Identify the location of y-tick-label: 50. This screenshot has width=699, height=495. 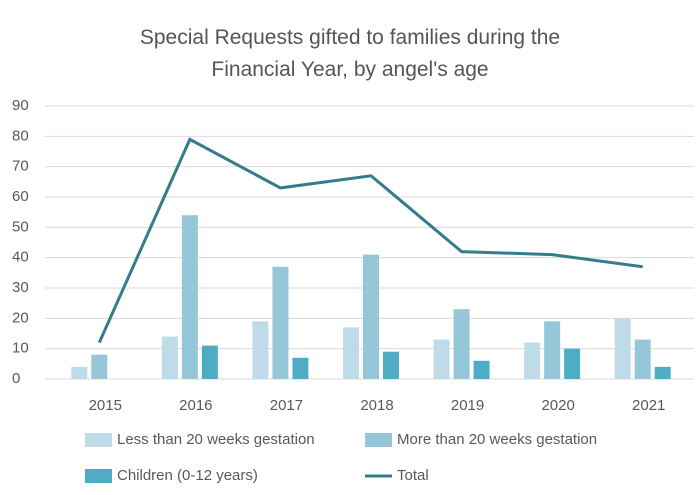
(20, 226).